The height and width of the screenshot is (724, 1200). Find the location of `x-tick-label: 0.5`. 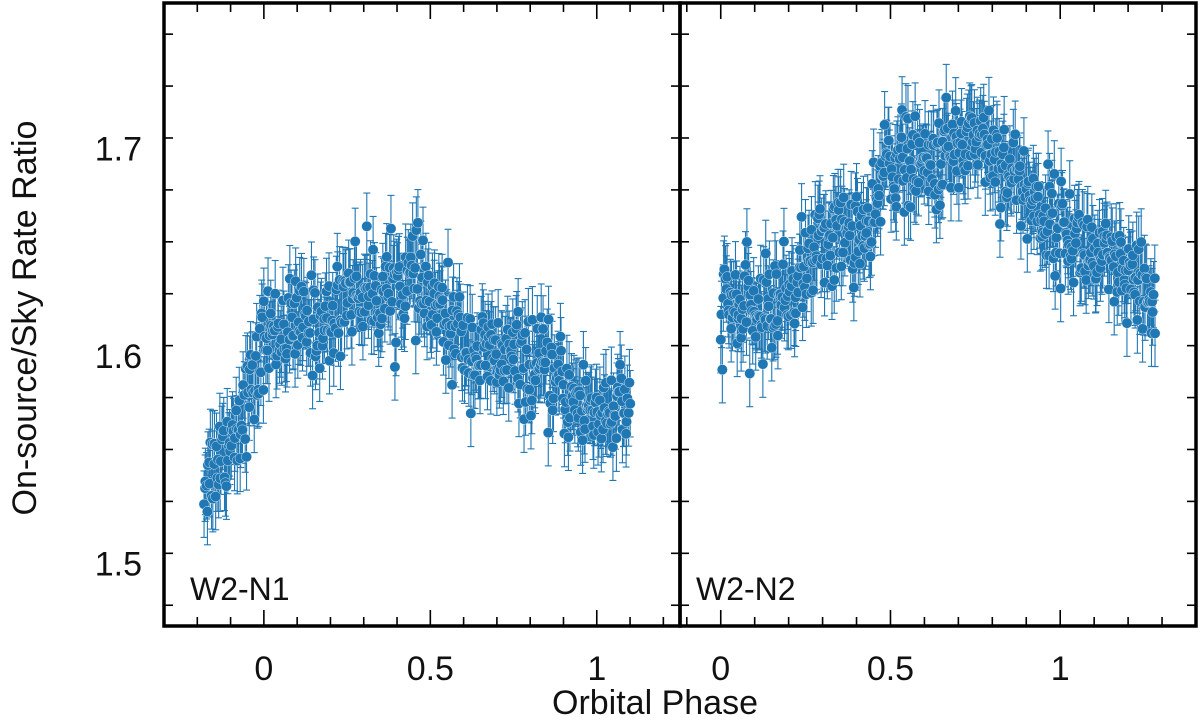

x-tick-label: 0.5 is located at coordinates (430, 669).